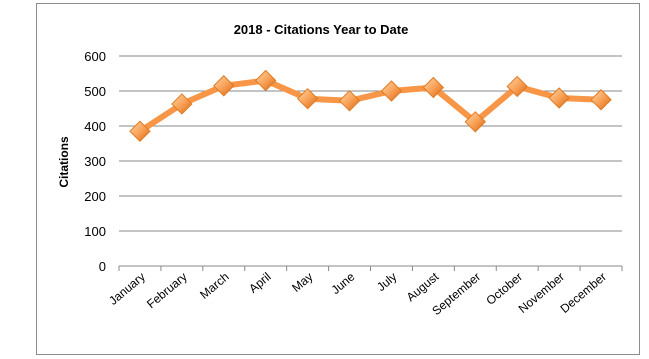 This screenshot has height=359, width=649. Describe the element at coordinates (583, 293) in the screenshot. I see `x-tick-label: December` at that location.